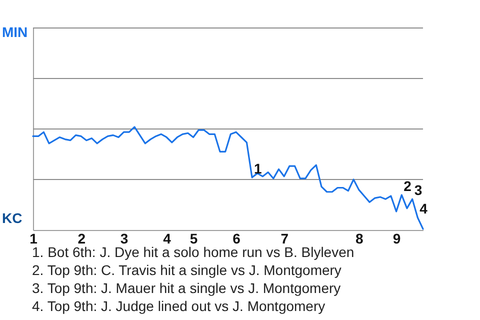 The image size is (480, 320). Describe the element at coordinates (258, 168) in the screenshot. I see `annotation: 1` at that location.